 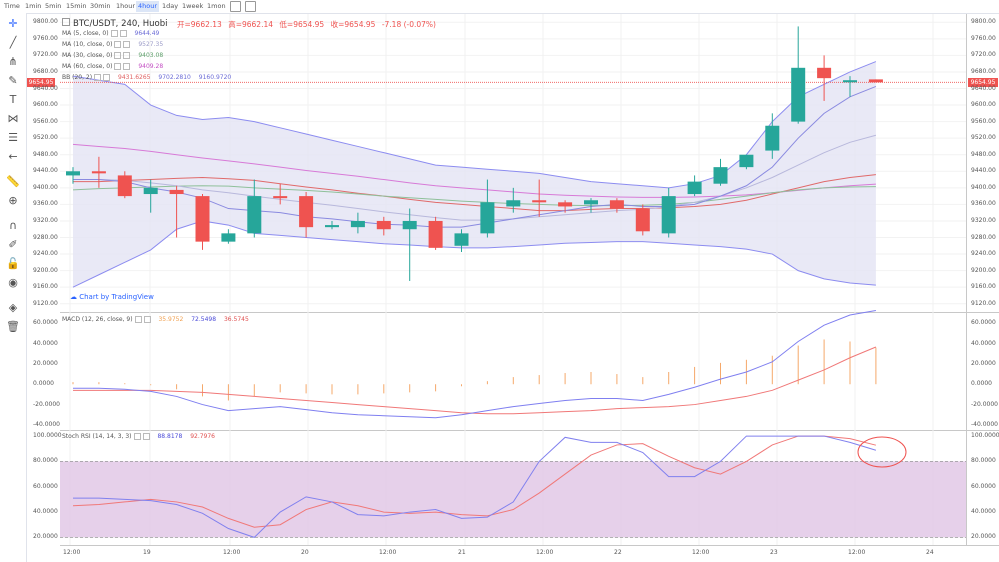 What do you see at coordinates (66, 22) in the screenshot?
I see `collapse-icon` at bounding box center [66, 22].